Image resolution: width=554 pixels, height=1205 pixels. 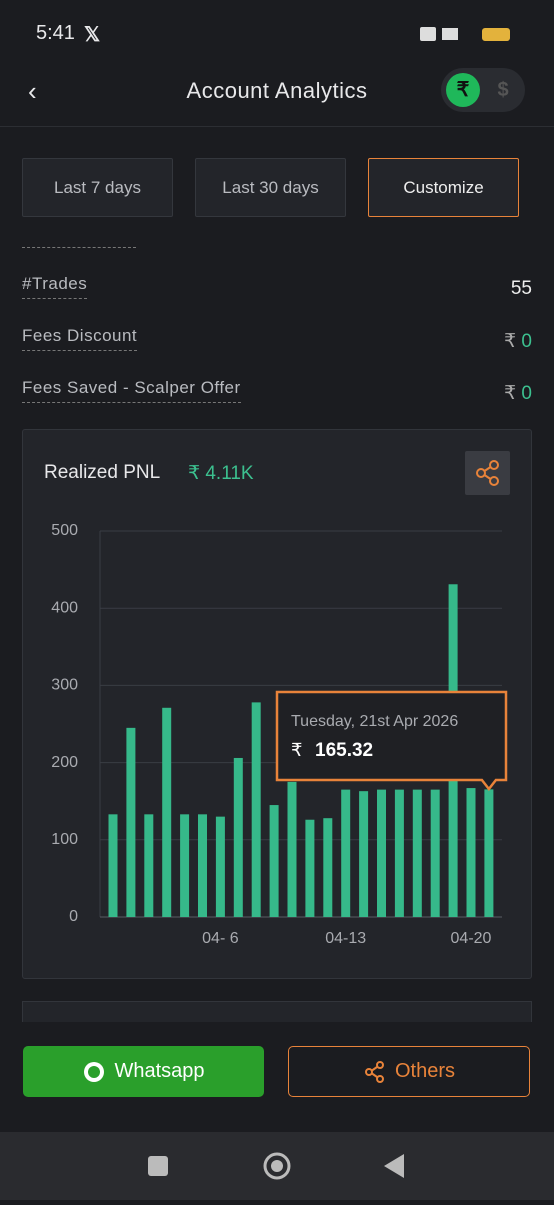 I want to click on whatsapp-button: Whatsapp, so click(x=143, y=1071).